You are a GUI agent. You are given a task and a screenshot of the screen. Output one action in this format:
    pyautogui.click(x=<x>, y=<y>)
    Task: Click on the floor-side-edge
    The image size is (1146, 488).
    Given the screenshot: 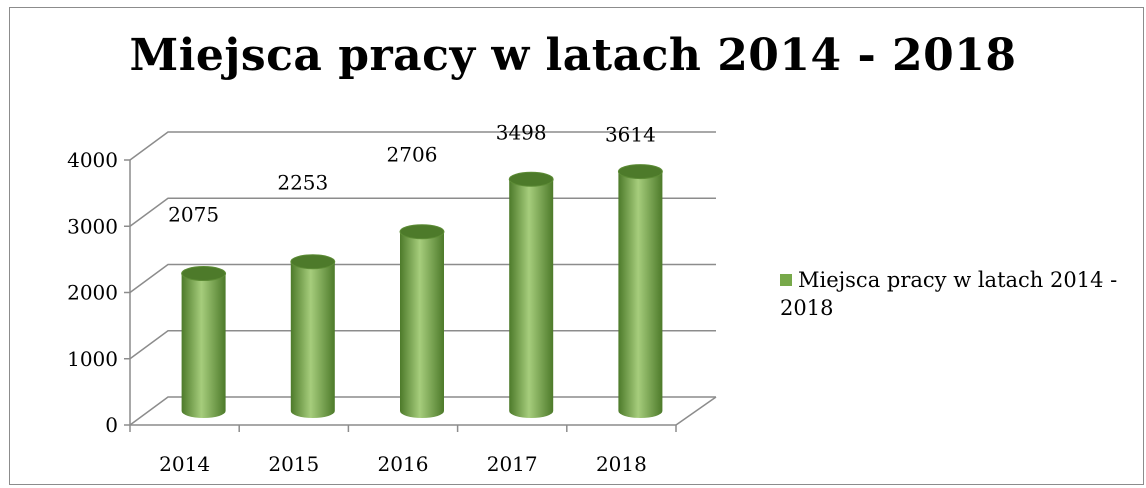 What is the action you would take?
    pyautogui.click(x=696, y=411)
    